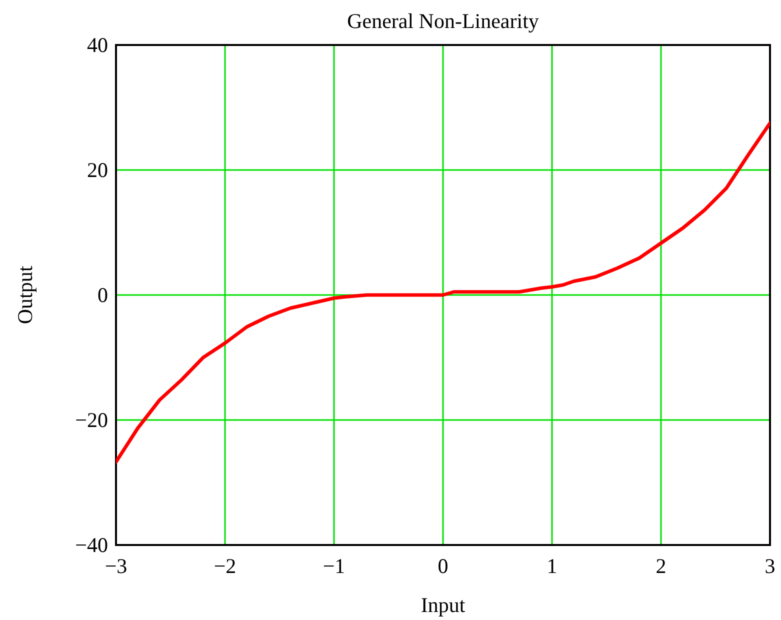  I want to click on y-tick-label: −40, so click(91, 545).